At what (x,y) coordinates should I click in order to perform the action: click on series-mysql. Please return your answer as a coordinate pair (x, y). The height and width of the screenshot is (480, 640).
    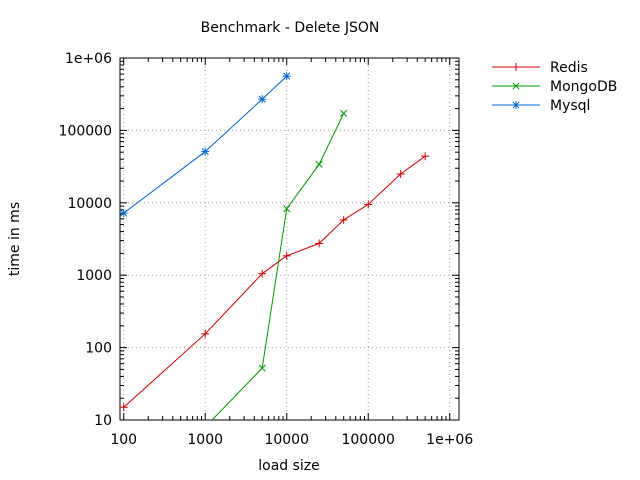
    Looking at the image, I should click on (205, 145).